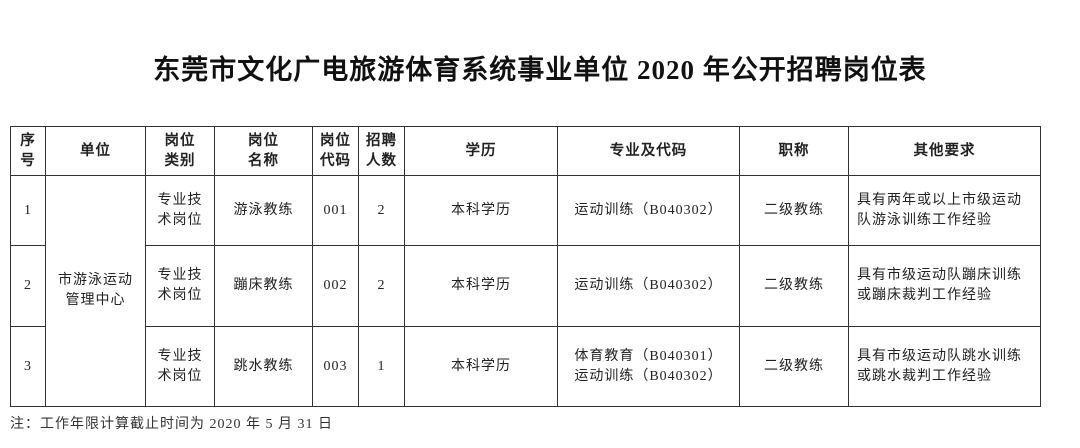 This screenshot has width=1080, height=448. Describe the element at coordinates (95, 151) in the screenshot. I see `header-cell: 单位` at that location.